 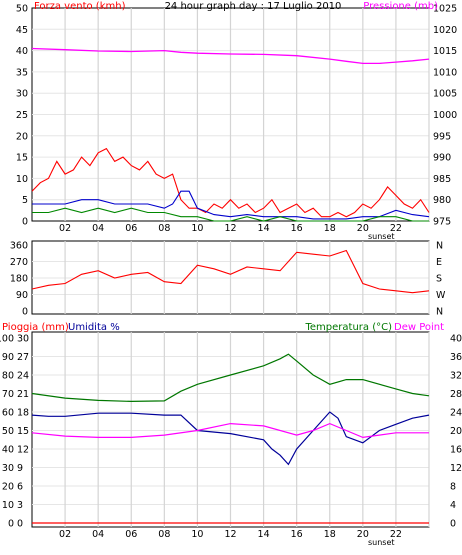 What do you see at coordinates (230, 378) in the screenshot?
I see `temperatura-line` at bounding box center [230, 378].